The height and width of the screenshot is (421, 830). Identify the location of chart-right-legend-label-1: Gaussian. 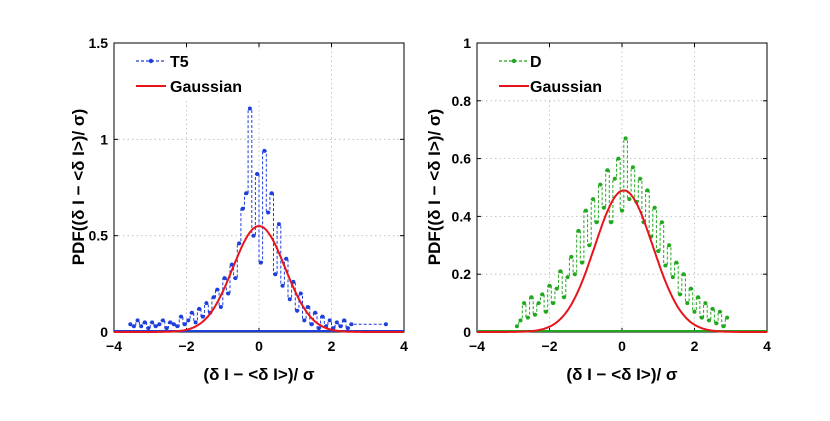
(566, 87).